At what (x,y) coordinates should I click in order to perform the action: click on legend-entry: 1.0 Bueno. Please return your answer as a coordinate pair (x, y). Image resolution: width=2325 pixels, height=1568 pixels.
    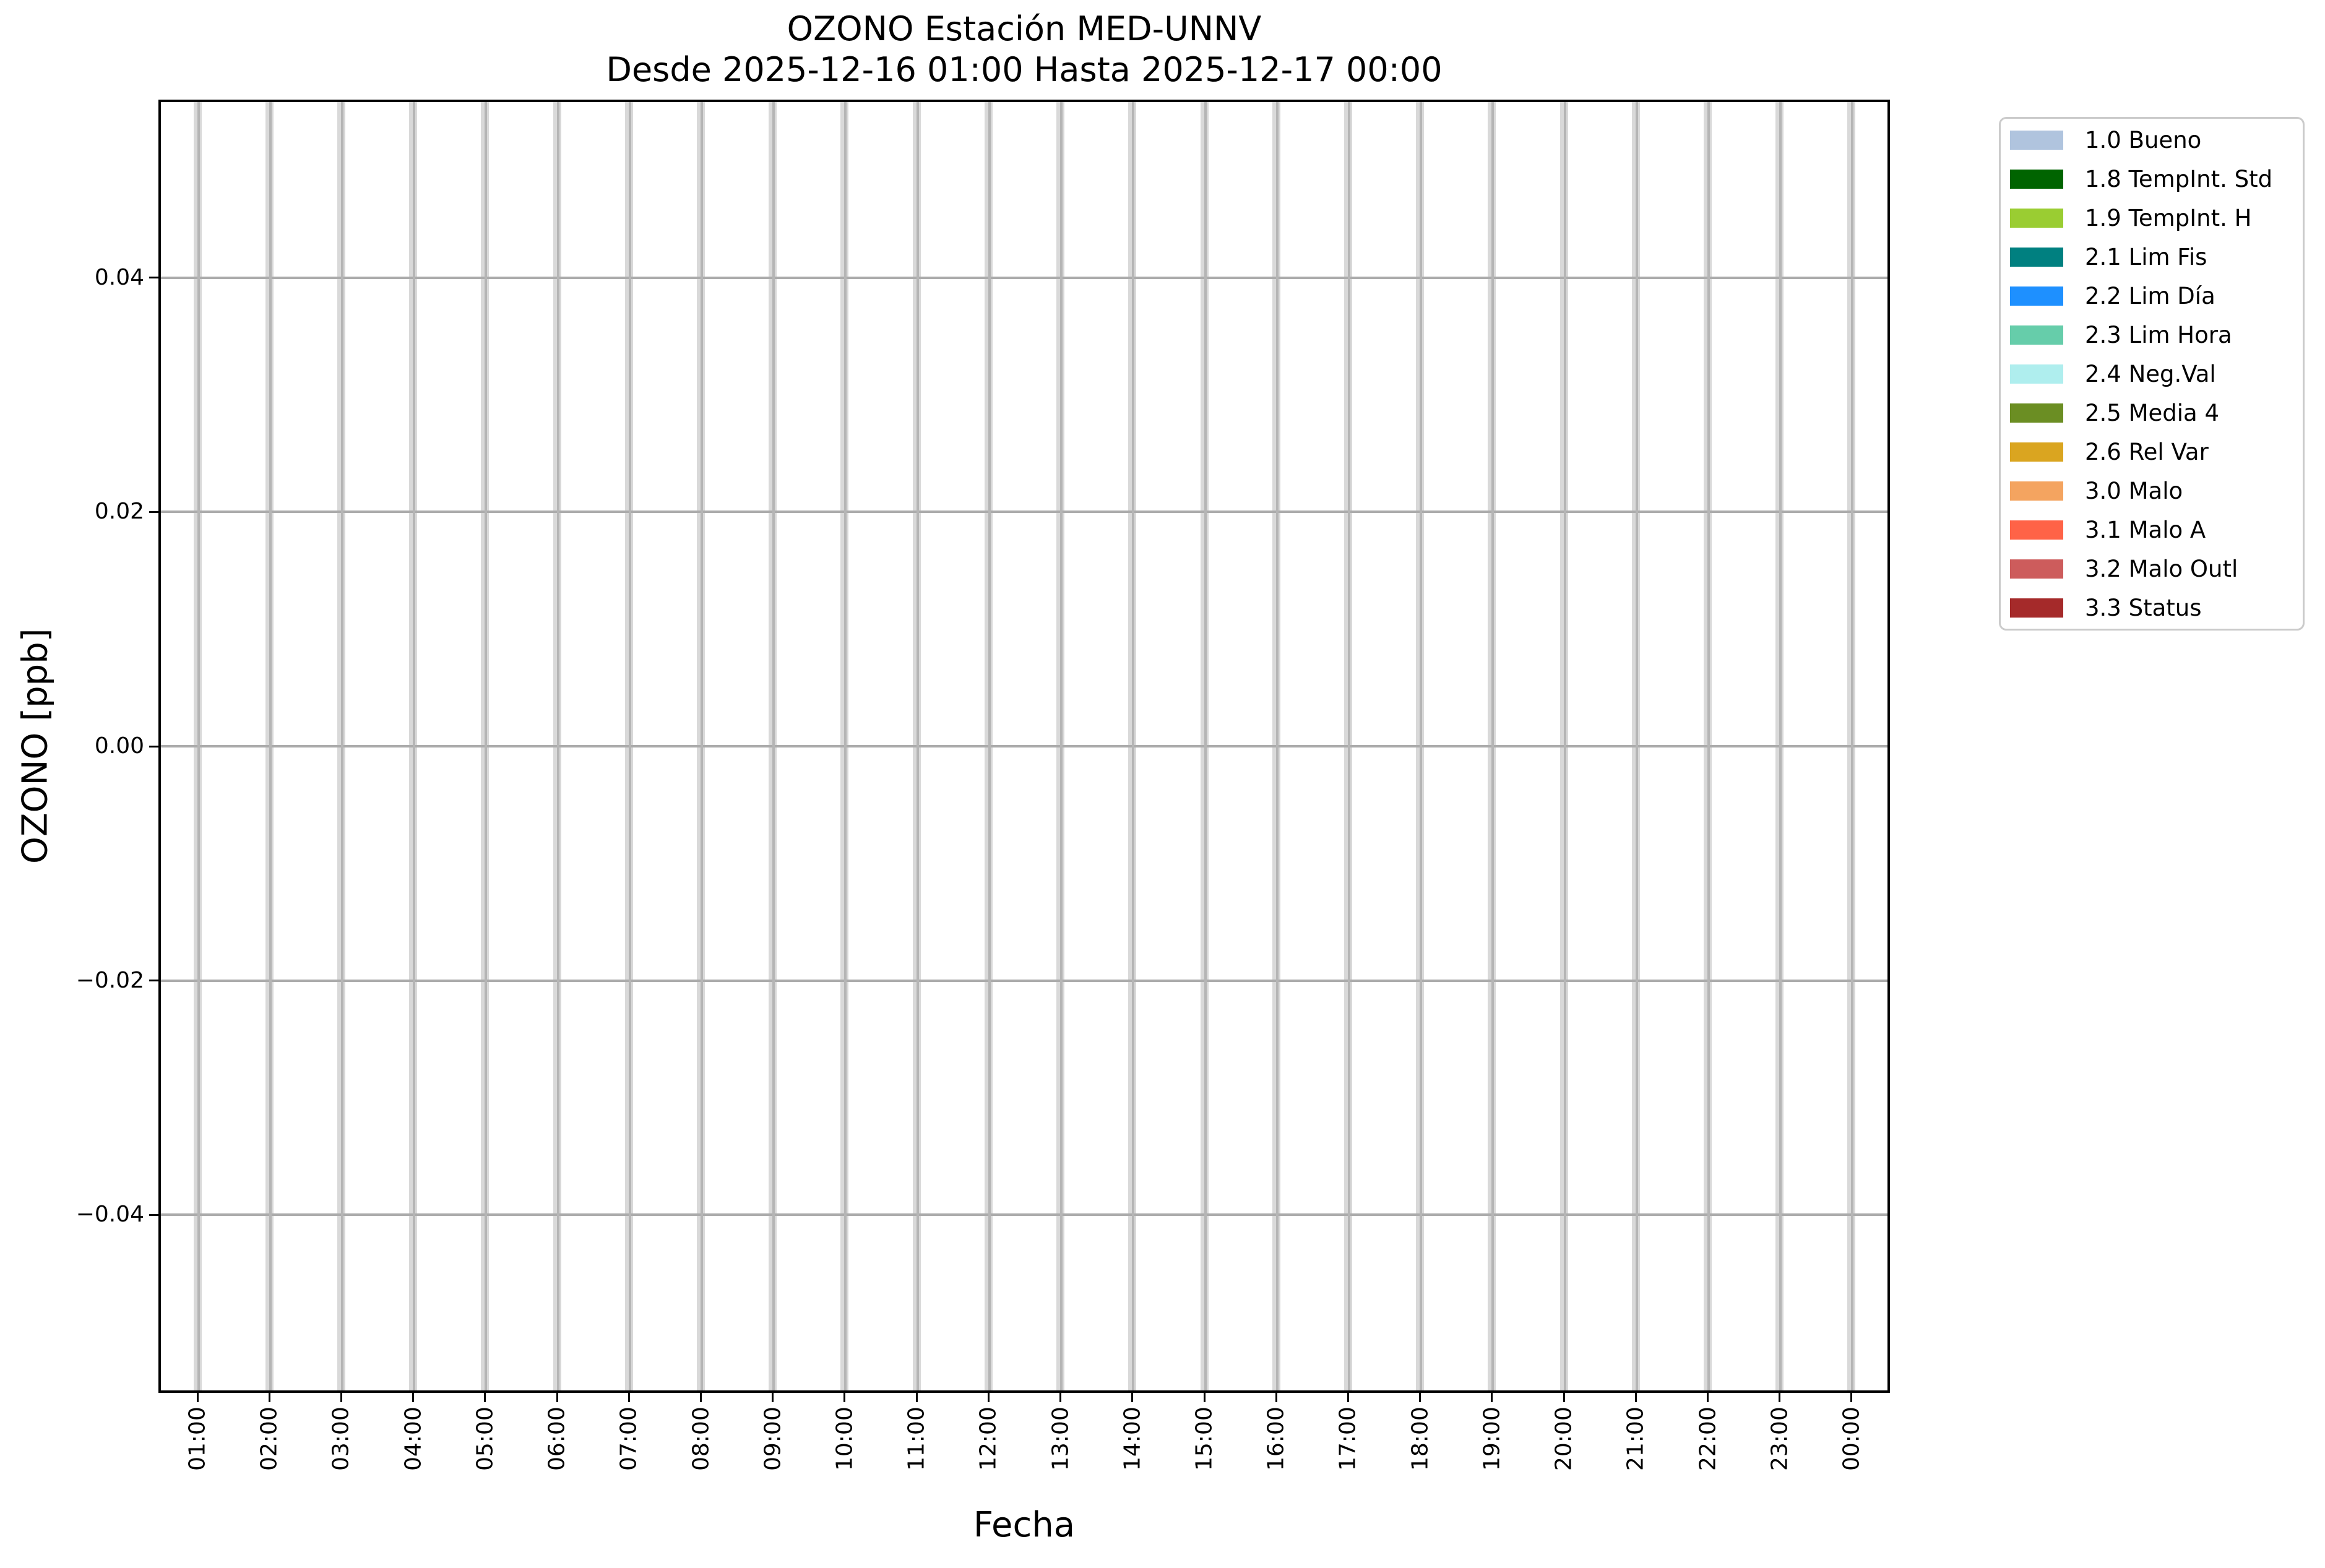
    Looking at the image, I should click on (2152, 140).